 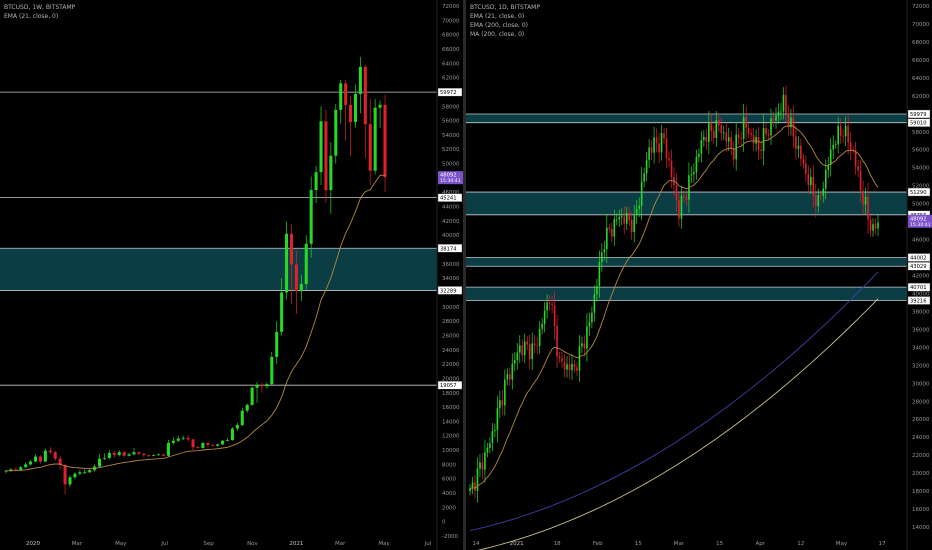 What do you see at coordinates (921, 294) in the screenshot?
I see `price-tick-label: 40000` at bounding box center [921, 294].